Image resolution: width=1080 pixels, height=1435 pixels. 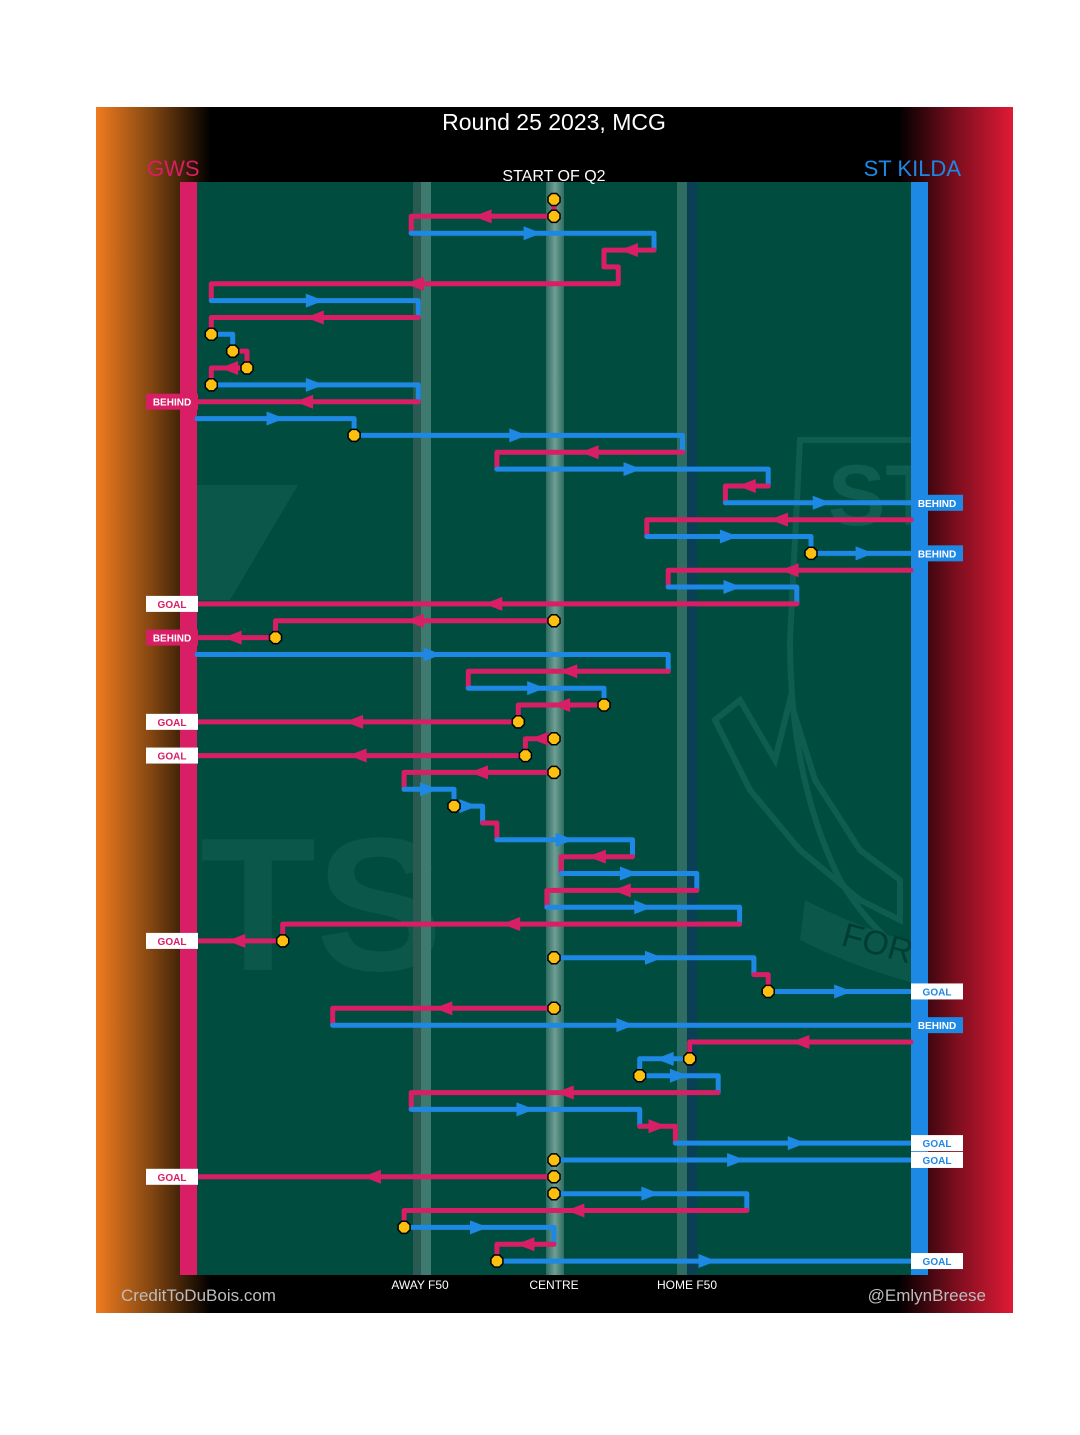 What do you see at coordinates (172, 639) in the screenshot?
I see `score-label-5: BEHIND` at bounding box center [172, 639].